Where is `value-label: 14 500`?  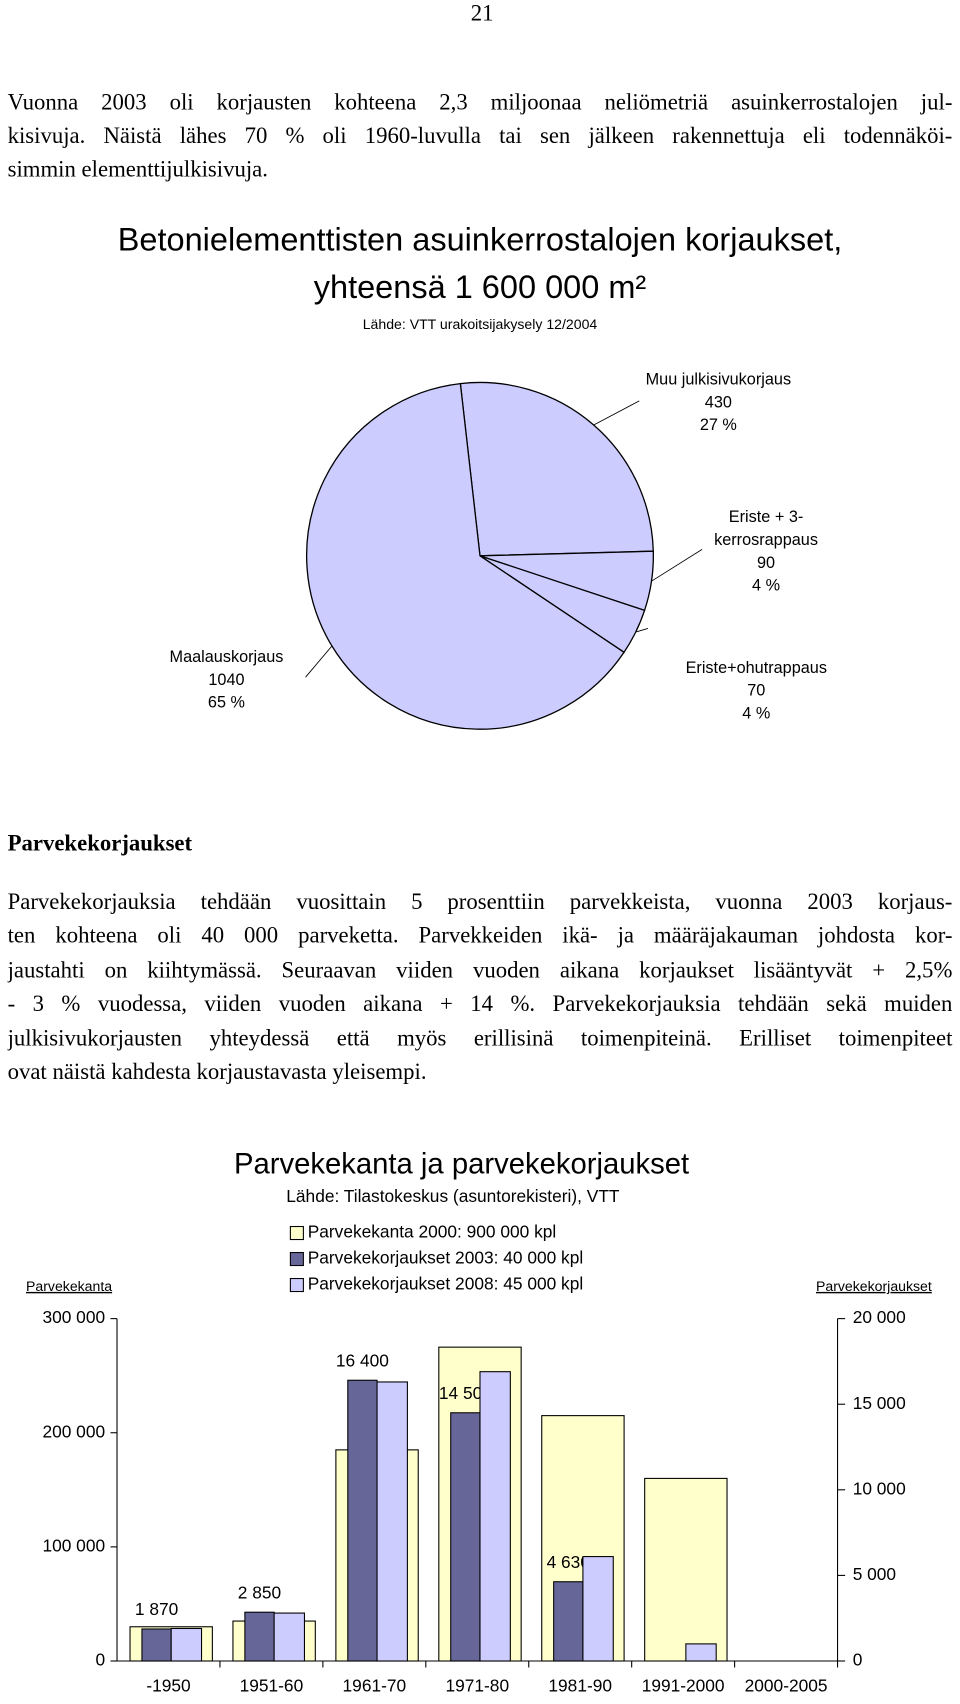 value-label: 14 500 is located at coordinates (465, 1393).